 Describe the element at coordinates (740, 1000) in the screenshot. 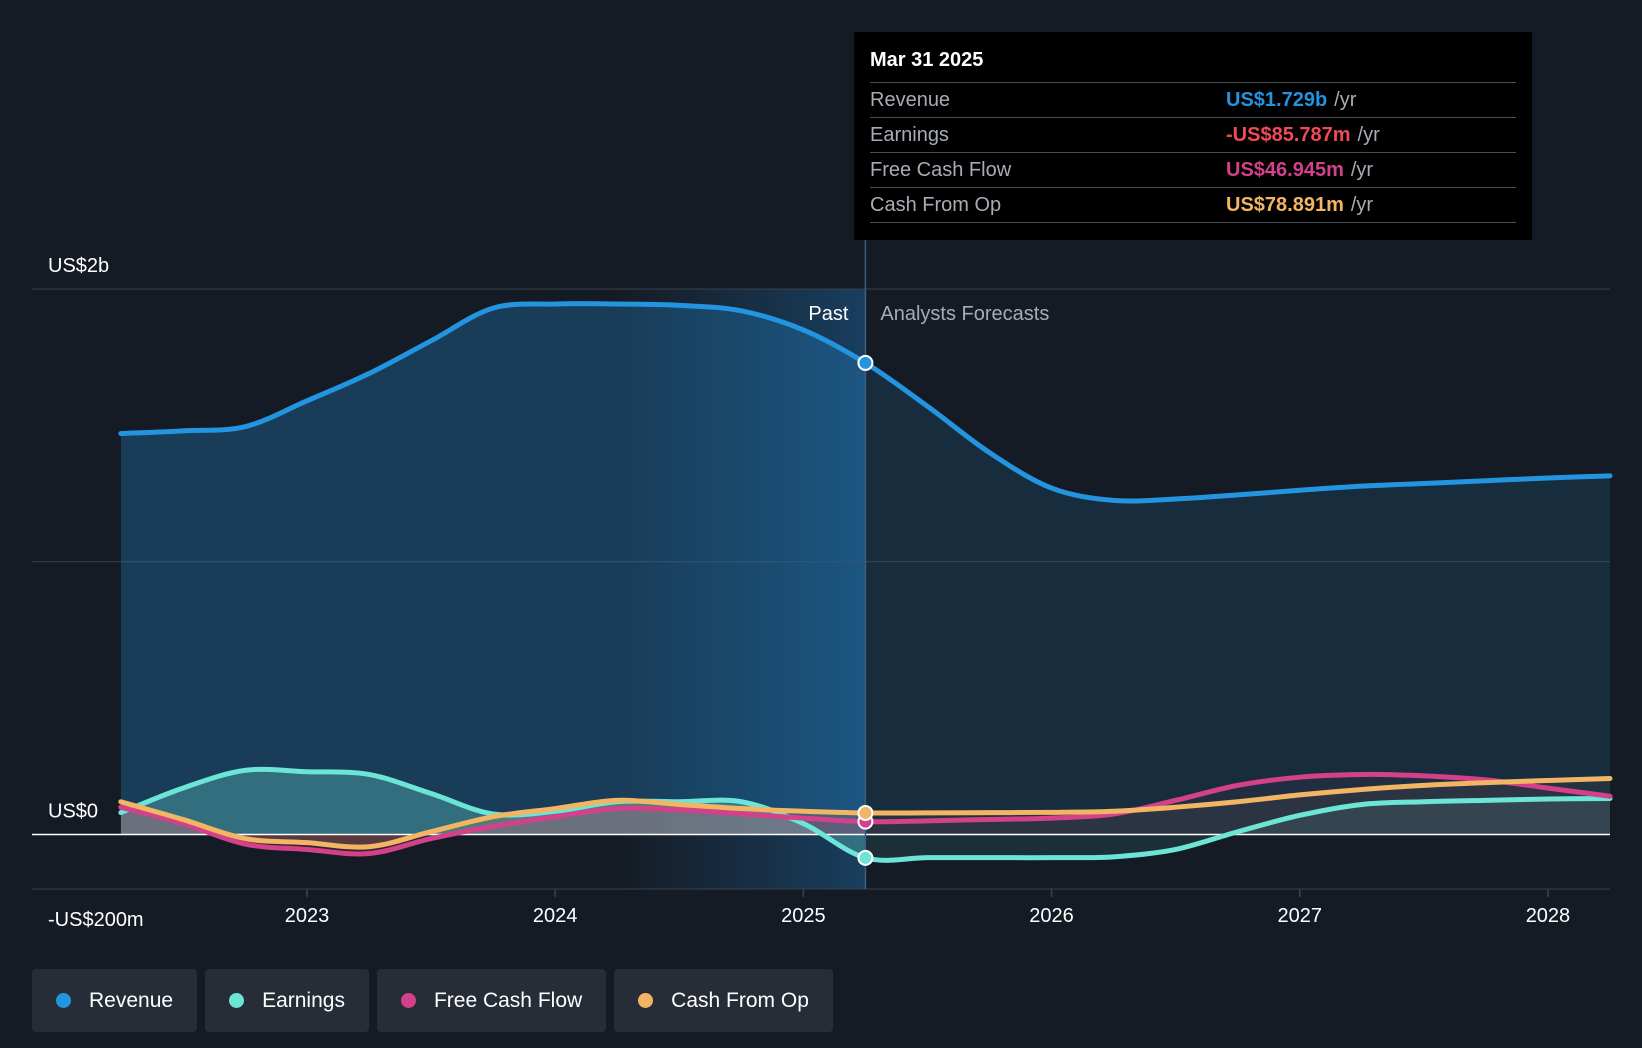

I see `legend-label: Cash From Op` at that location.